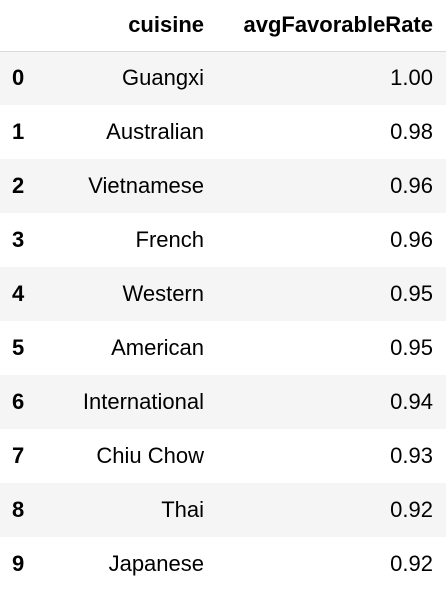 Image resolution: width=446 pixels, height=594 pixels. I want to click on header-index, so click(22, 25).